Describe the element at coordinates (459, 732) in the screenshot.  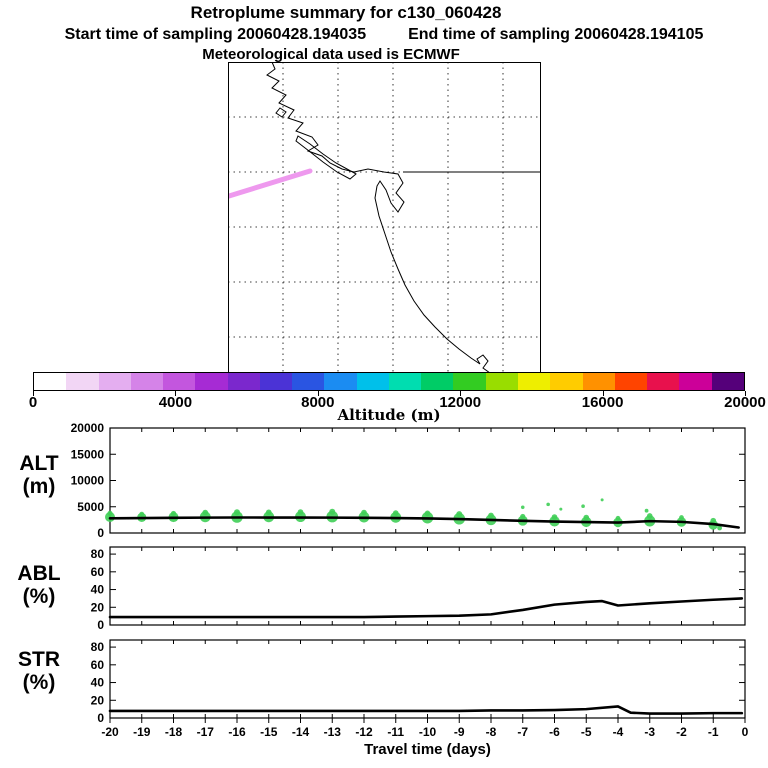
I see `x-axis-tick-label: -9` at that location.